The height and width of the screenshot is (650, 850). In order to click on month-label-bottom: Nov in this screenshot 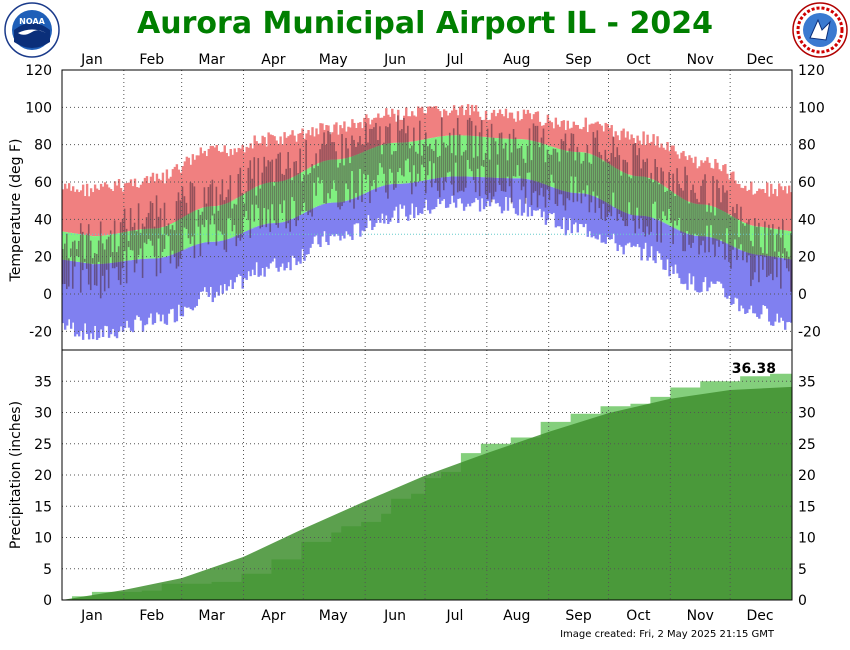, I will do `click(700, 616)`.